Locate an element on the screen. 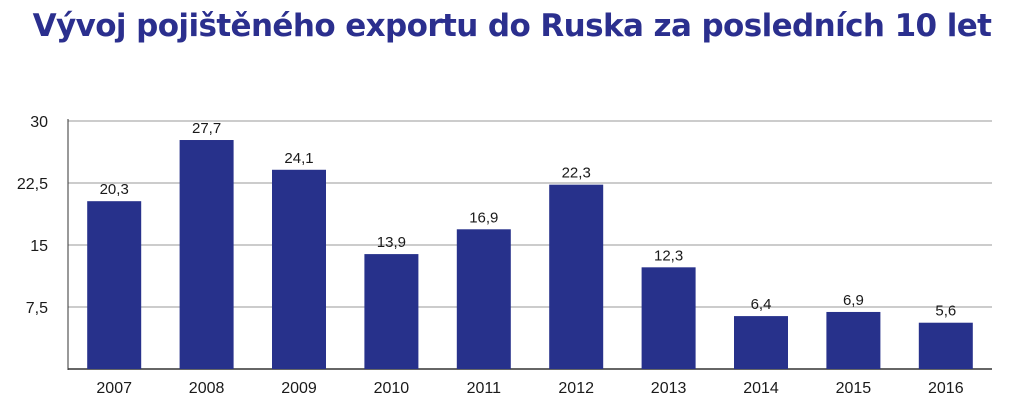 Image resolution: width=1024 pixels, height=405 pixels. value-label-2007: 20,3 is located at coordinates (114, 189).